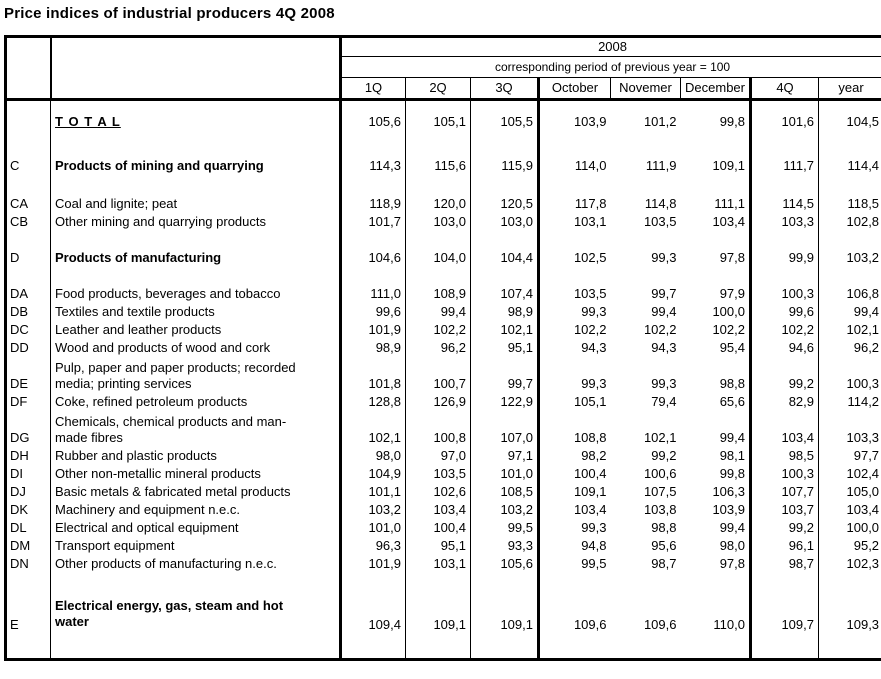  Describe the element at coordinates (784, 258) in the screenshot. I see `value-cell: 99,9` at that location.